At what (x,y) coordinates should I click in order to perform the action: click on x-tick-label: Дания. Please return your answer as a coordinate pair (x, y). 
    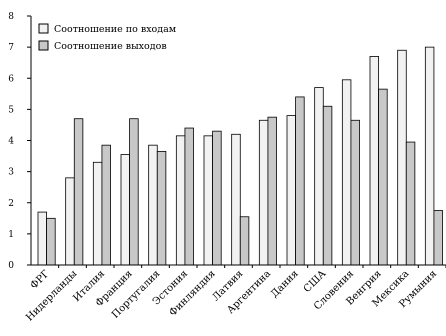
    Looking at the image, I should click on (285, 284).